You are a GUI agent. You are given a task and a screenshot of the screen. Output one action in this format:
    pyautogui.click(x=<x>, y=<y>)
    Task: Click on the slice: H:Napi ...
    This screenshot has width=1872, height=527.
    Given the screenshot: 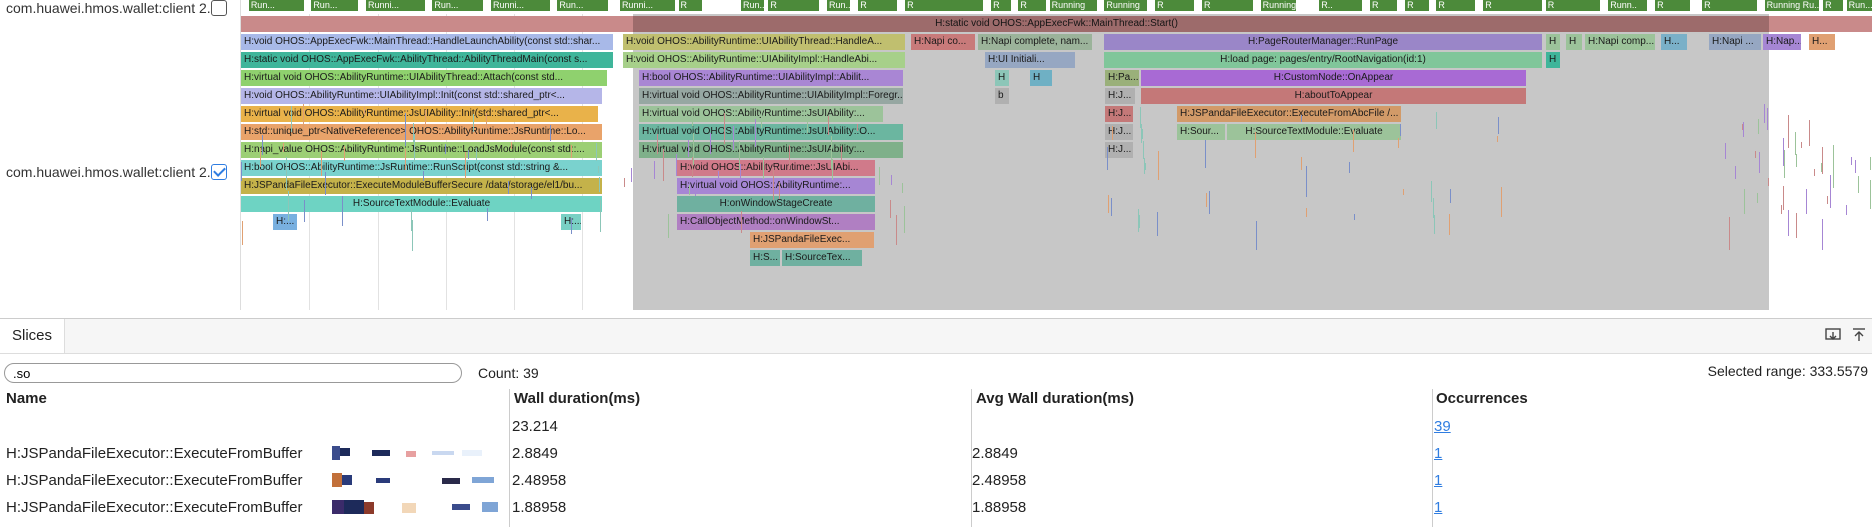 What is the action you would take?
    pyautogui.click(x=1735, y=42)
    